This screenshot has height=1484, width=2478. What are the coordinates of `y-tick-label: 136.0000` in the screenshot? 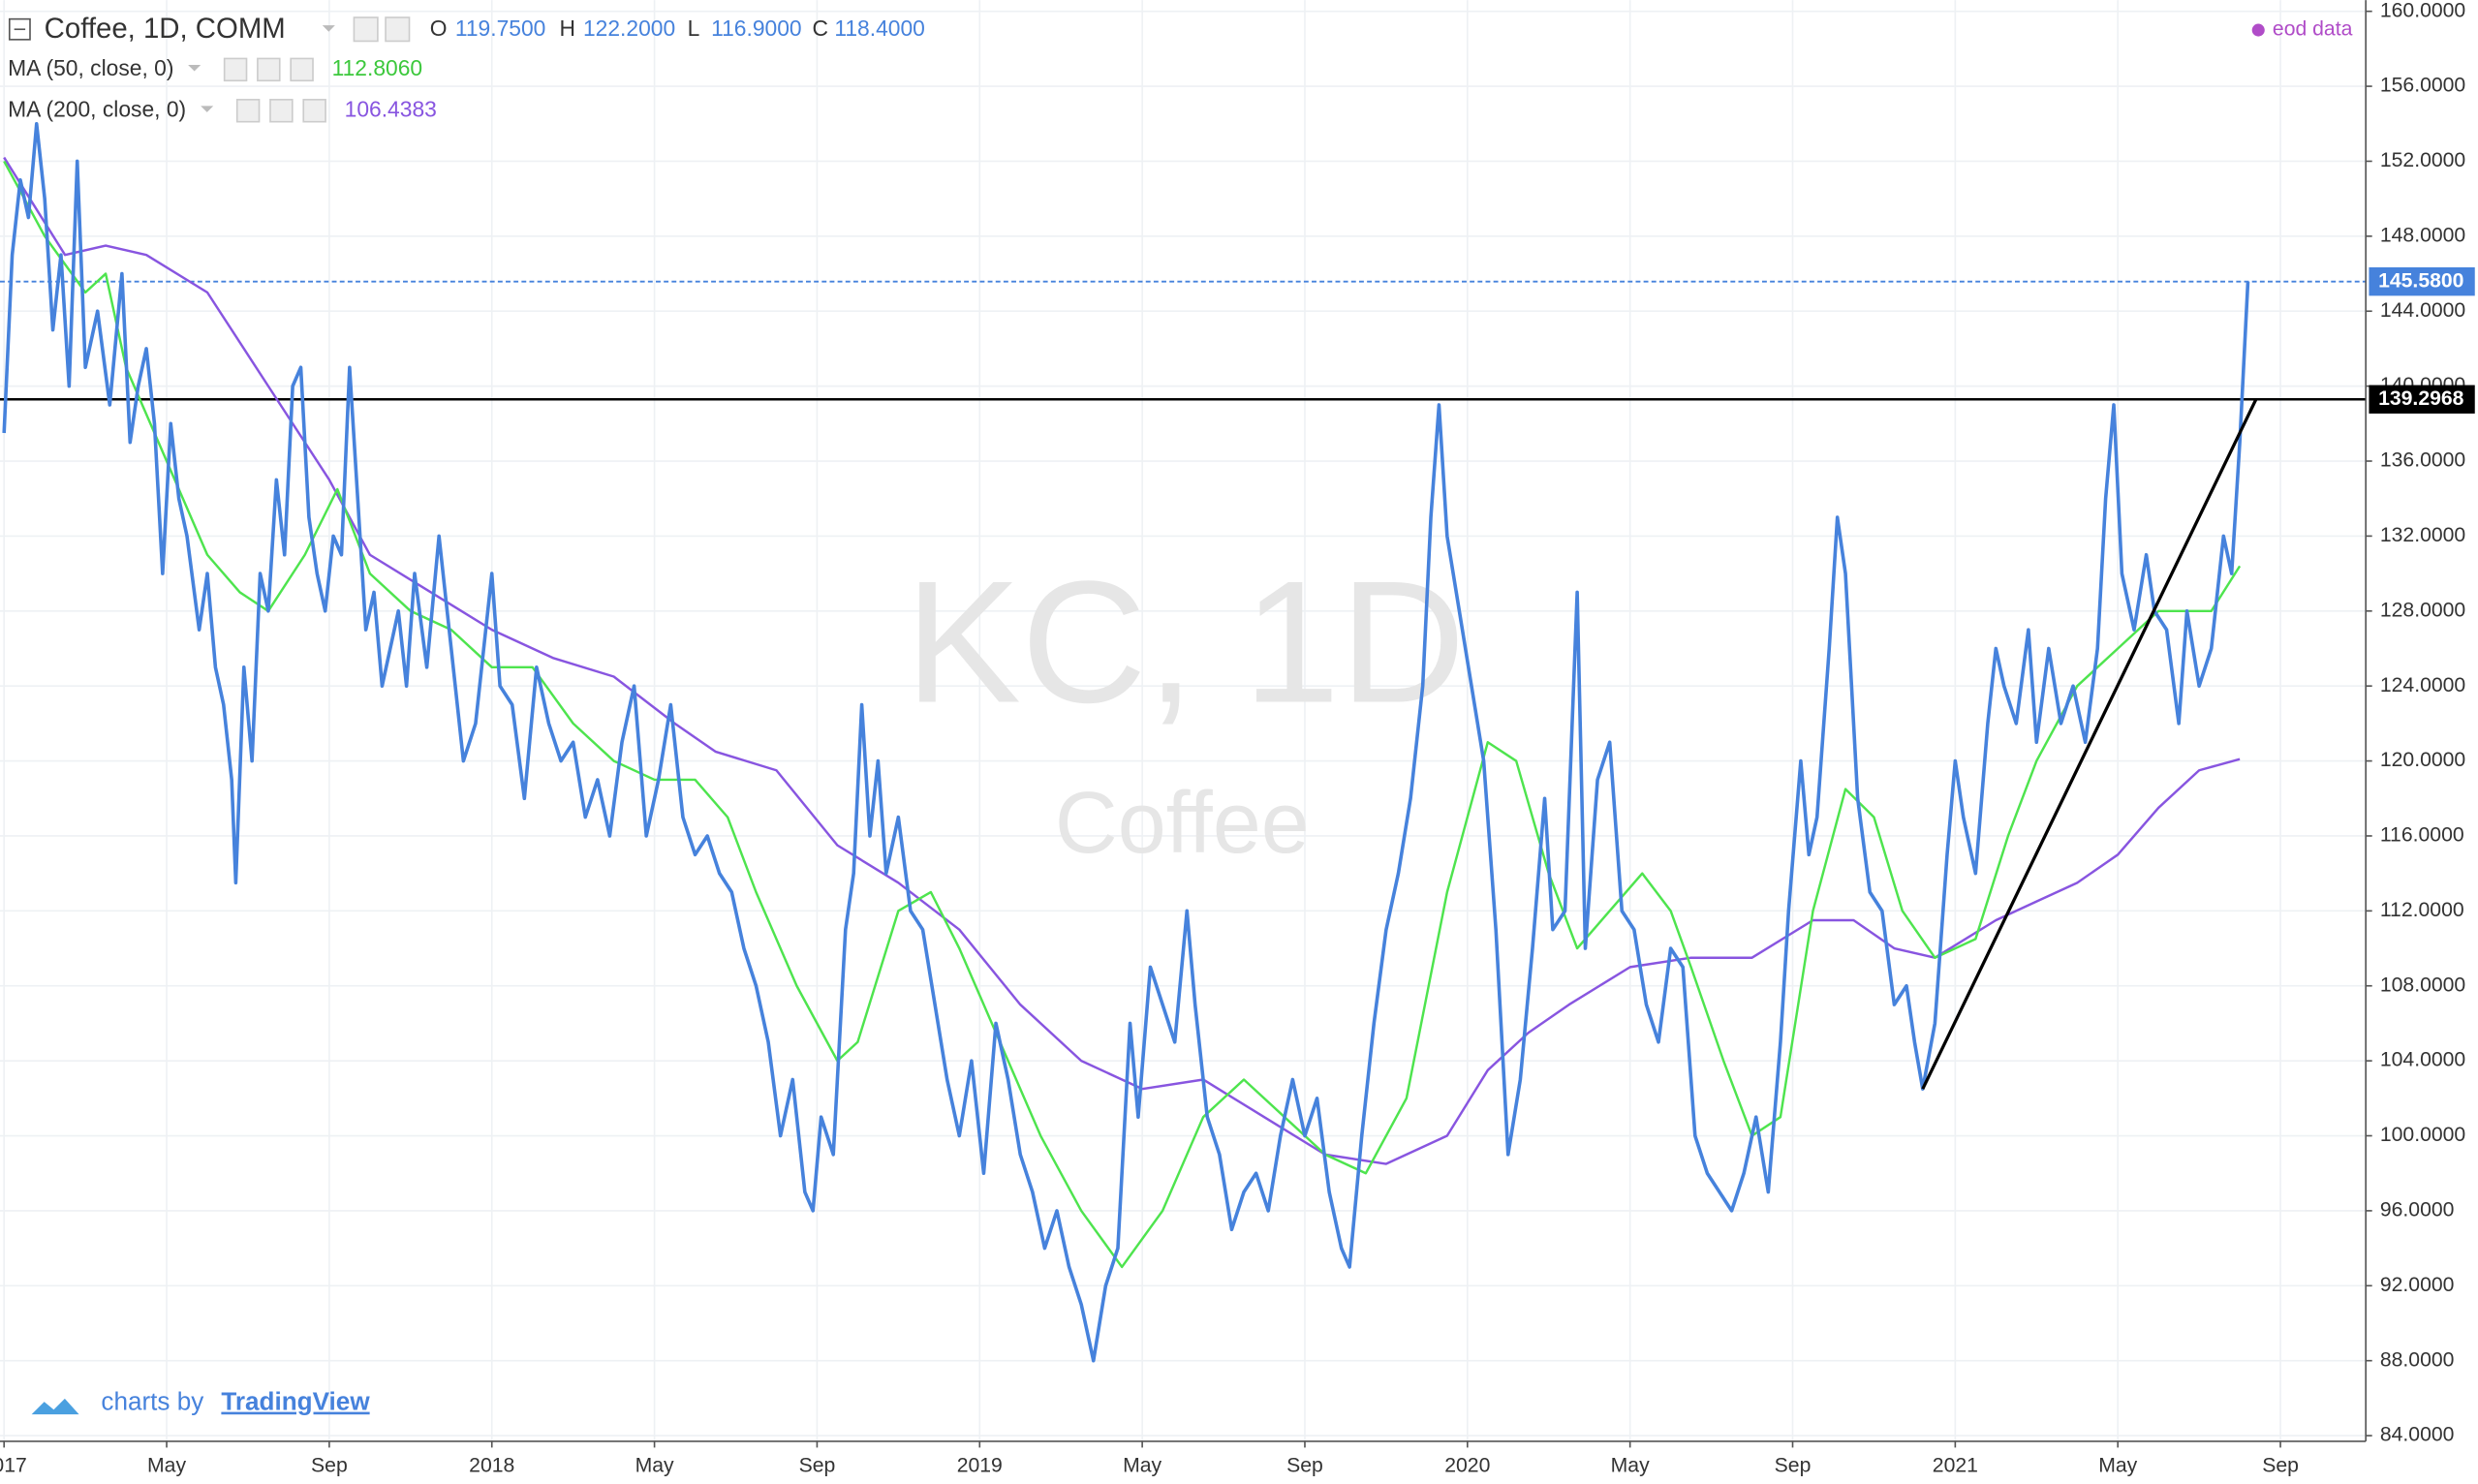 It's located at (2422, 460).